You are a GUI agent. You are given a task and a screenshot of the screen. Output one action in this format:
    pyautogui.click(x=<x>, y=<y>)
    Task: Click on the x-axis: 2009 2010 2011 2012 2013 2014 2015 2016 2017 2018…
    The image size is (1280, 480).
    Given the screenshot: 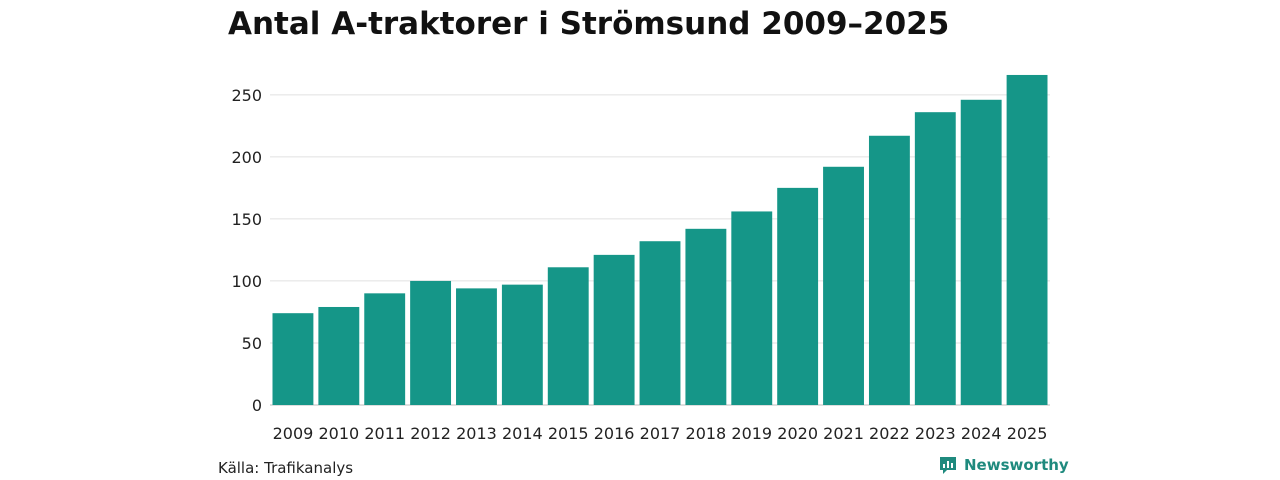 What is the action you would take?
    pyautogui.click(x=660, y=433)
    